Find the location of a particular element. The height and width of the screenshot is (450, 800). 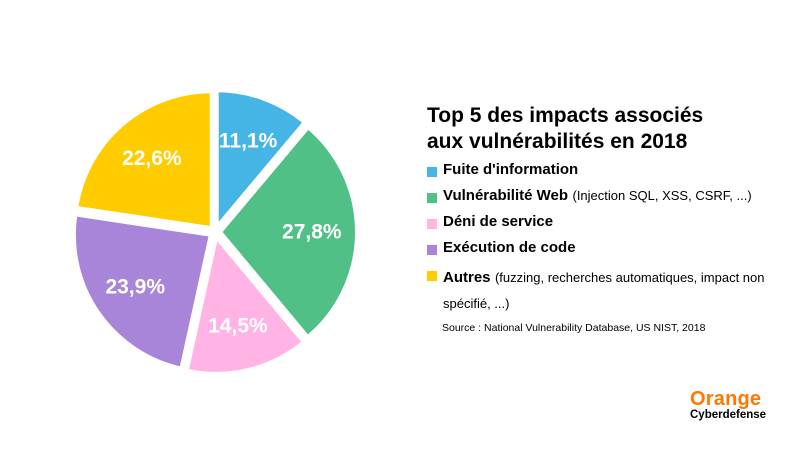

legend-item-execution: Exécution de code is located at coordinates (612, 252).